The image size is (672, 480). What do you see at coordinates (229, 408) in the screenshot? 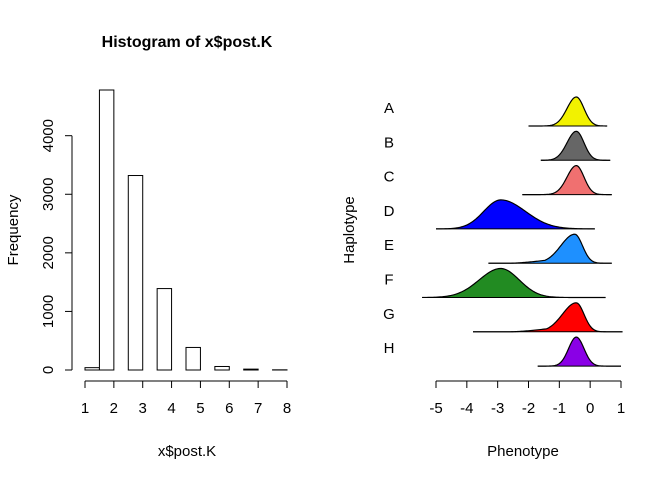
I see `x-tick-label: 6` at bounding box center [229, 408].